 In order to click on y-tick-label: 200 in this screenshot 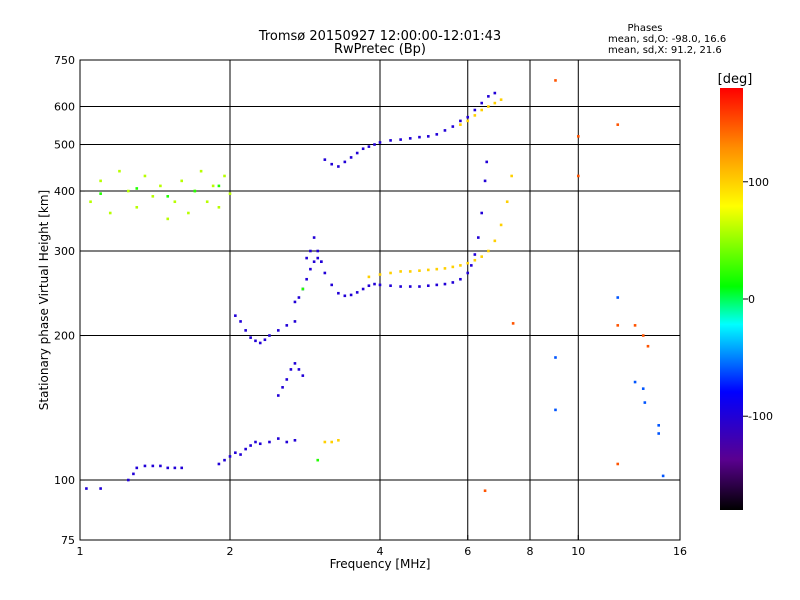, I will do `click(64, 336)`.